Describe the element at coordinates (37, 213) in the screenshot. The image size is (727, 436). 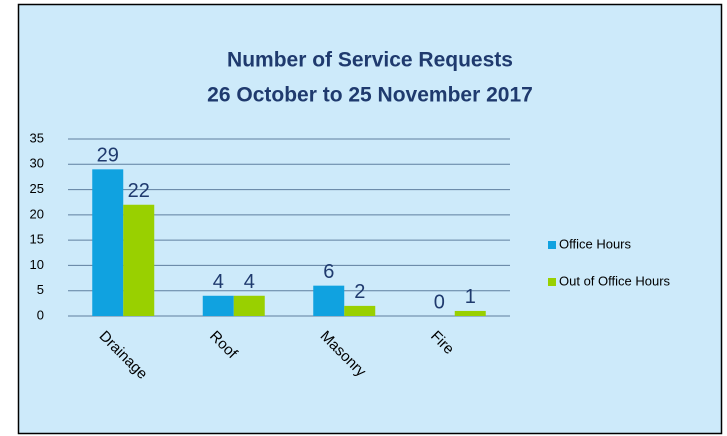
I see `y-tick-label: 20` at that location.